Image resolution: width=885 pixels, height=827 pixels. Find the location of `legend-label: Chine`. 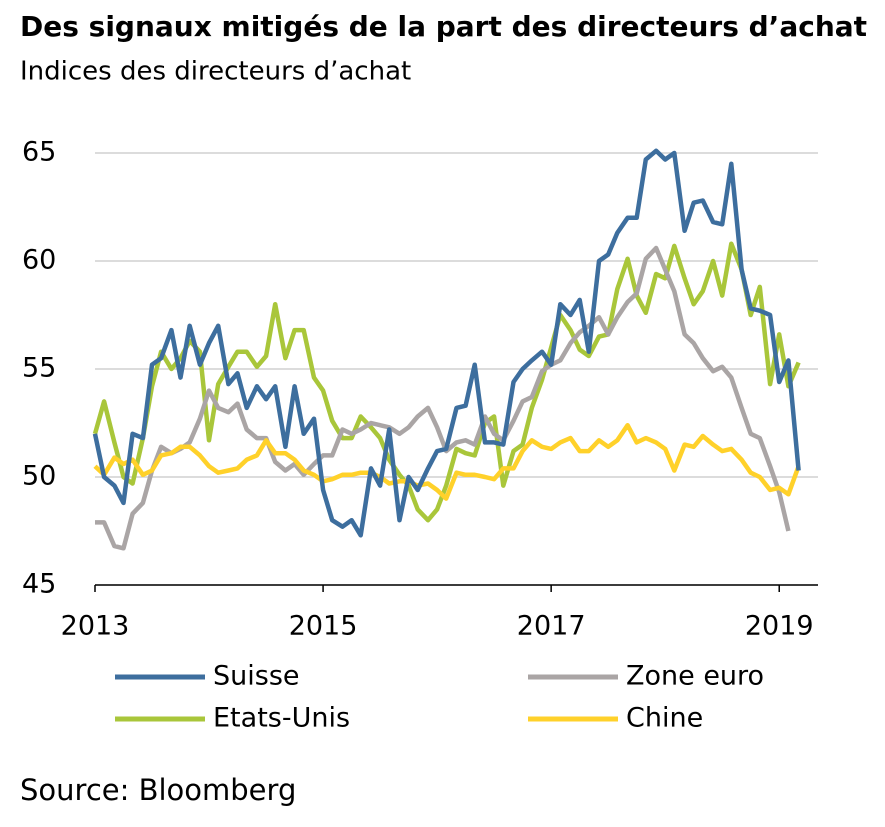

legend-label: Chine is located at coordinates (664, 718).